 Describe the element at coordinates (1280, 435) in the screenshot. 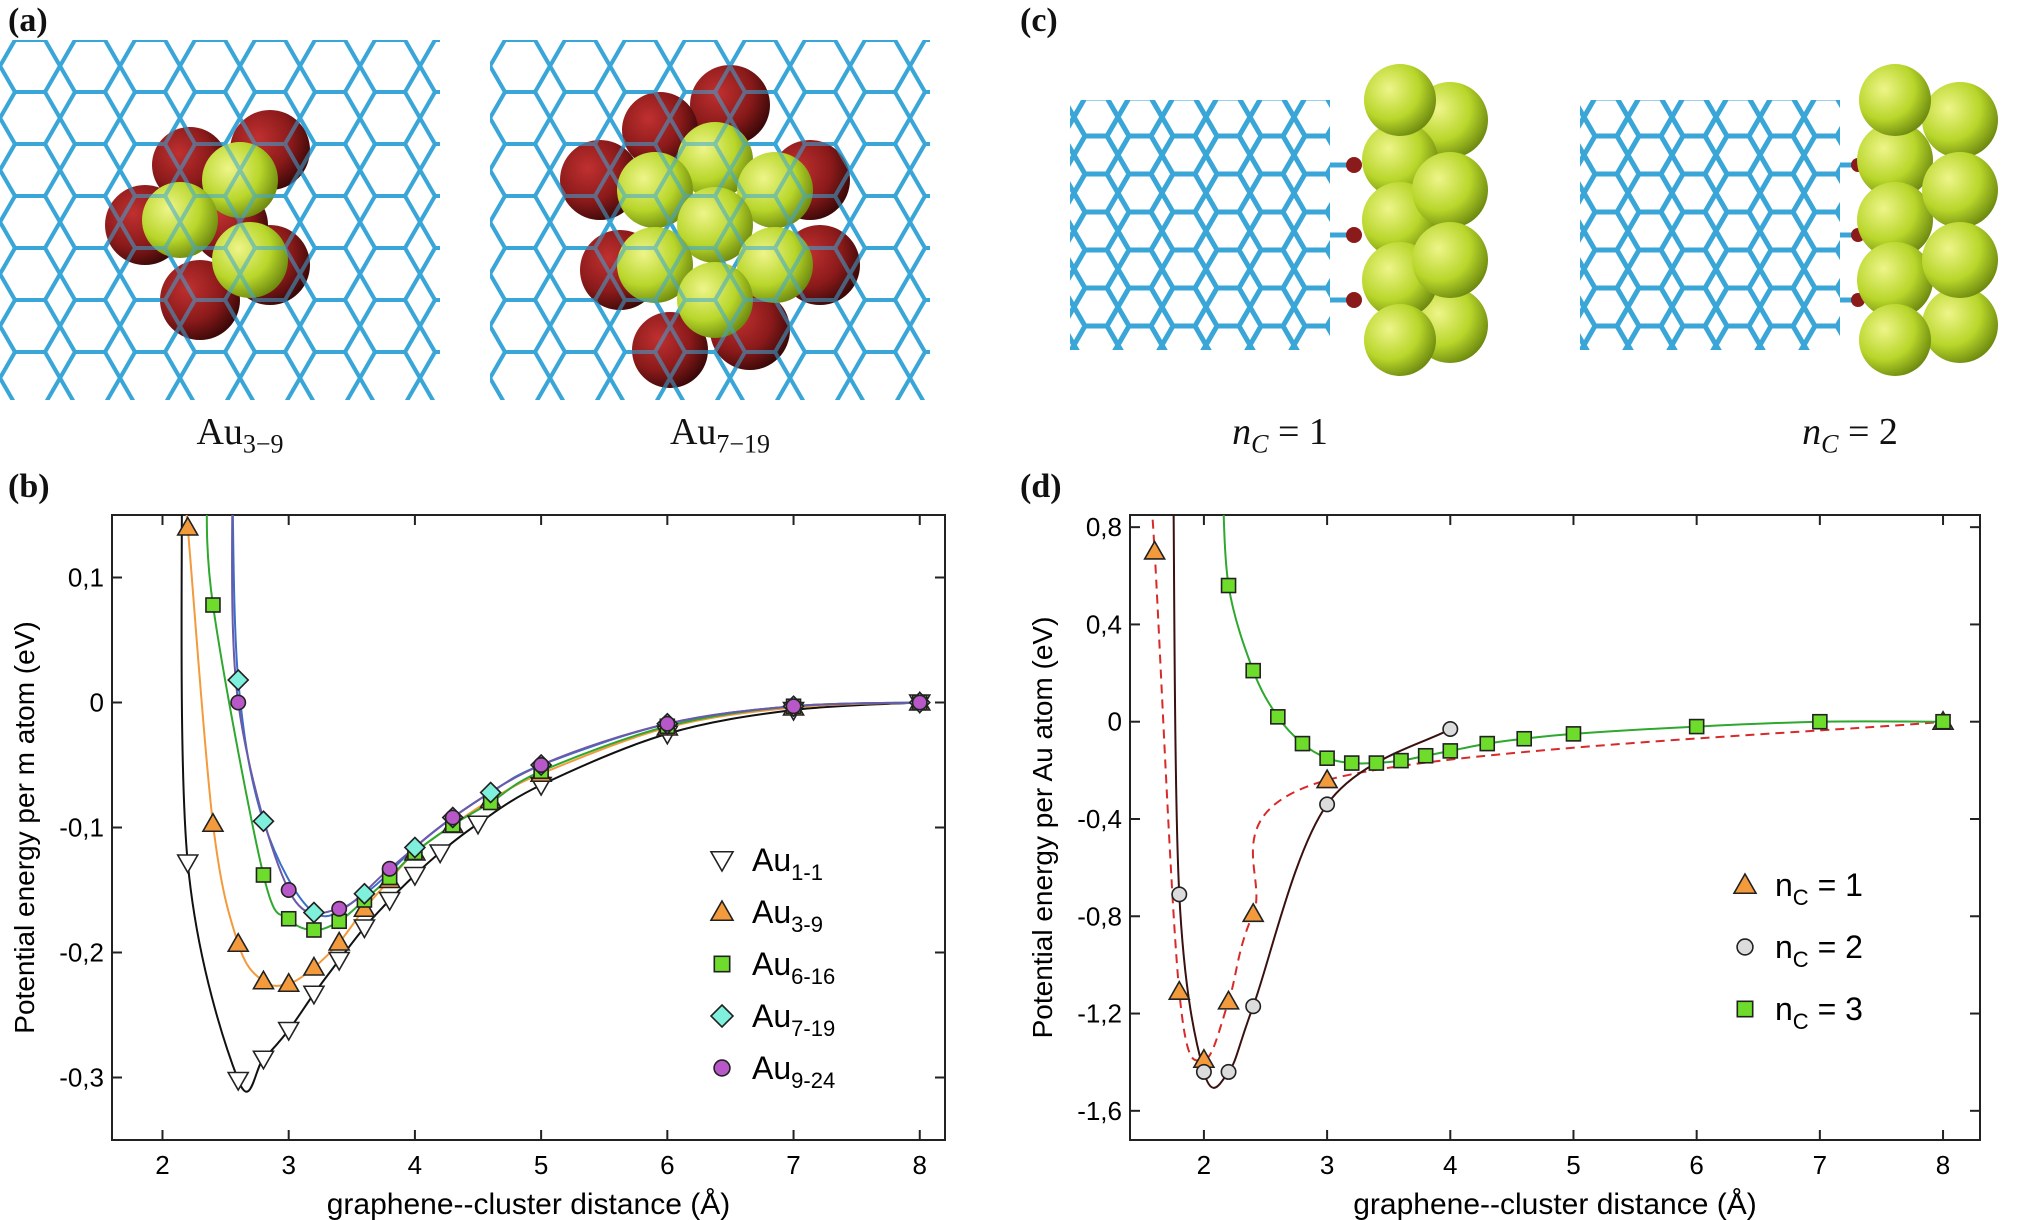

I see `caption-nc1: nC = 1` at that location.